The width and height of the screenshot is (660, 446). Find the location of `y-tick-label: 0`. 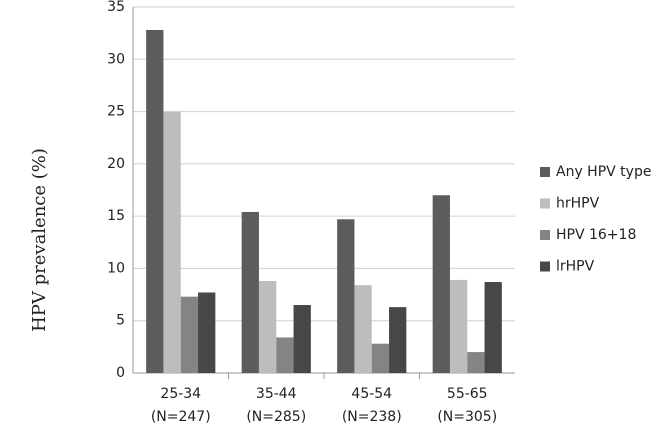

y-tick-label: 0 is located at coordinates (120, 373).